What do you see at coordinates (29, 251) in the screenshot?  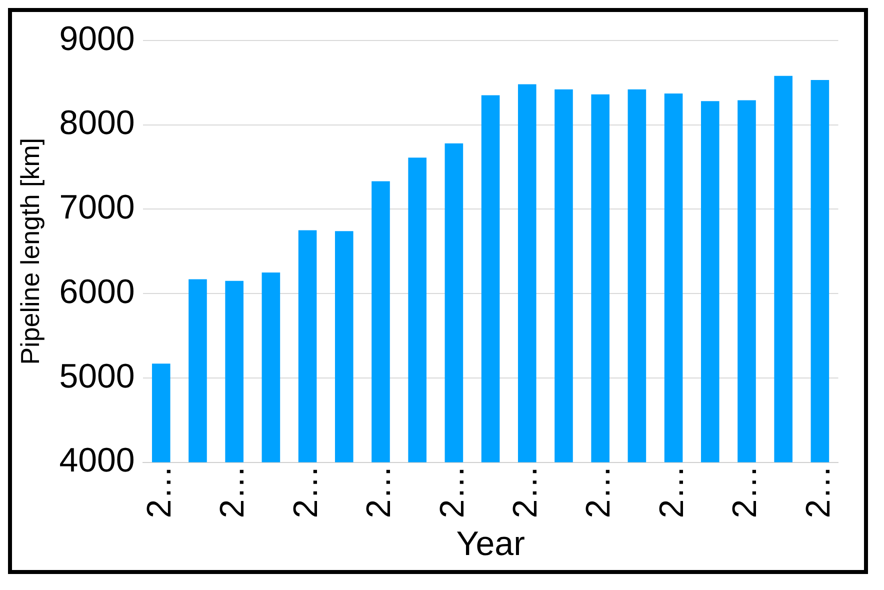 I see `y-axis-title: Pipeline length [km]` at bounding box center [29, 251].